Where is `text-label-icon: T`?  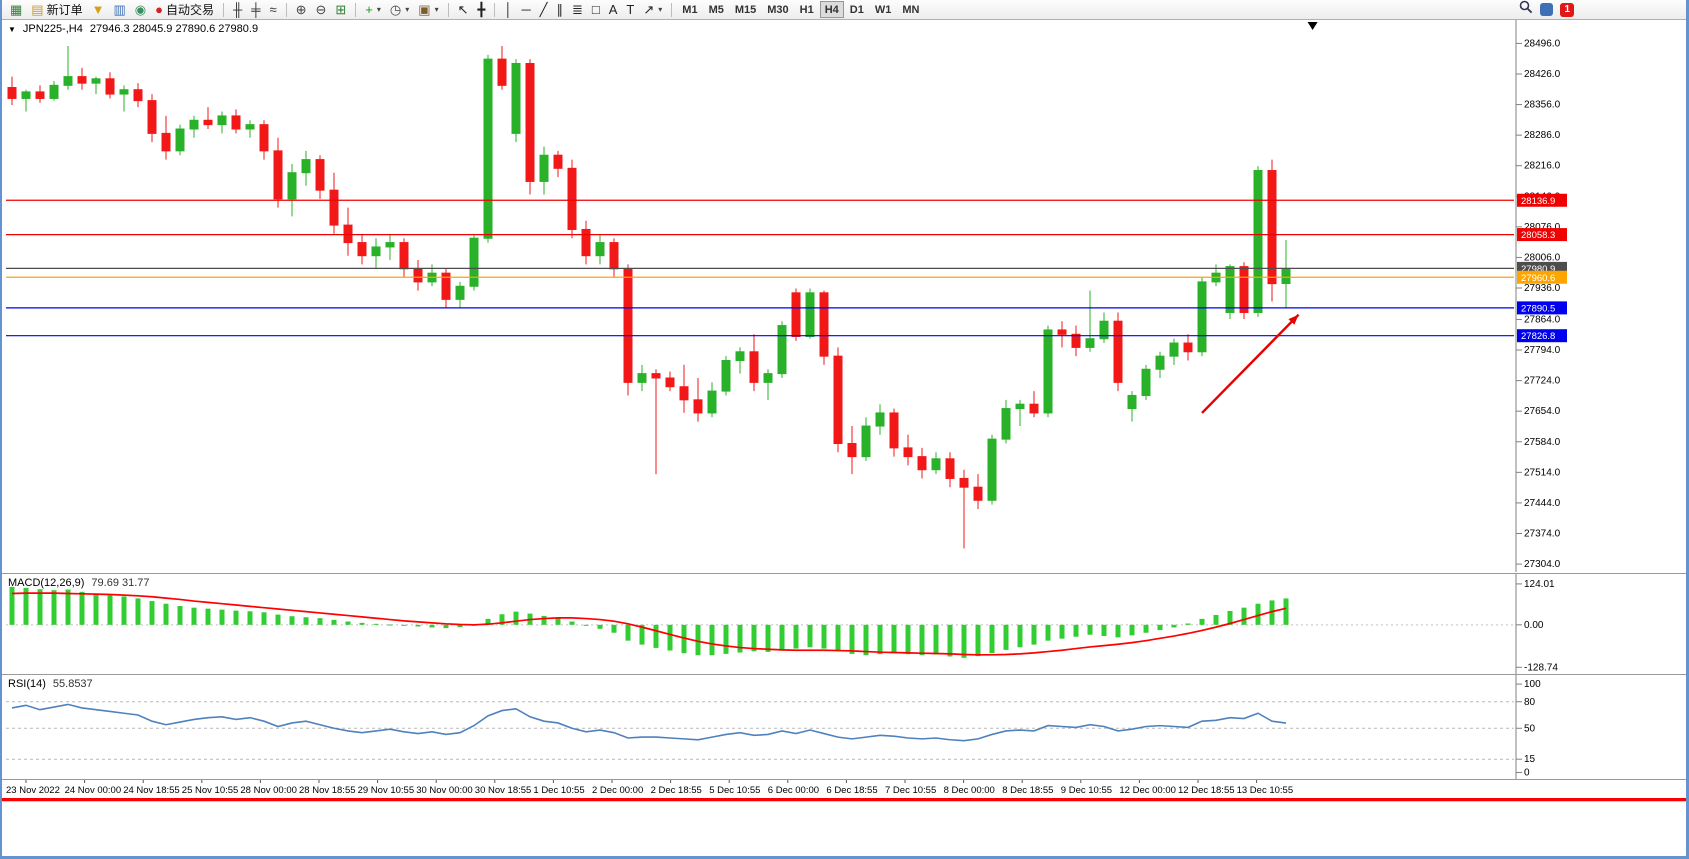
text-label-icon: T is located at coordinates (630, 9).